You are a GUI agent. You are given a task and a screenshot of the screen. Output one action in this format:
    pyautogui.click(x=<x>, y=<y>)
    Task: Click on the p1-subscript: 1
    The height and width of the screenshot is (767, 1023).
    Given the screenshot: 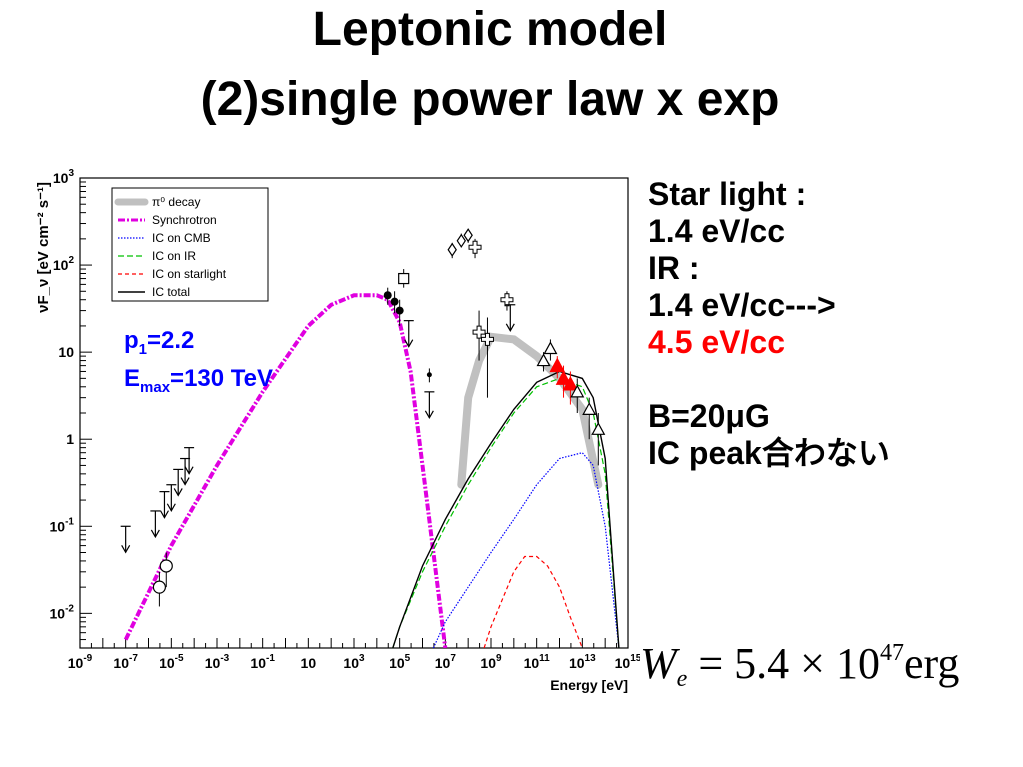 What is the action you would take?
    pyautogui.click(x=143, y=349)
    